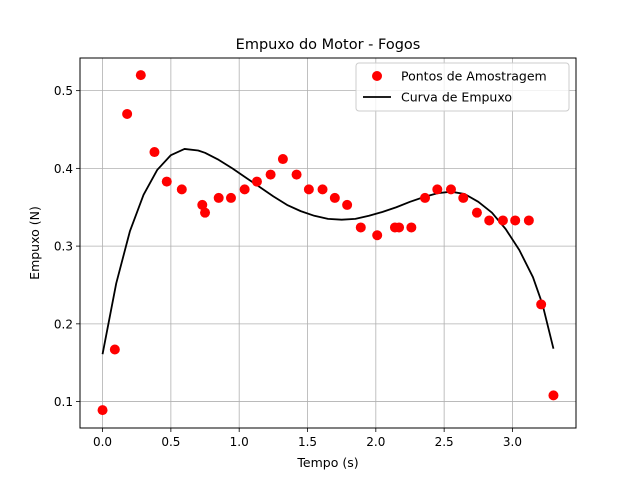 This screenshot has width=640, height=485. I want to click on x-tick-label: 1.0, so click(239, 442).